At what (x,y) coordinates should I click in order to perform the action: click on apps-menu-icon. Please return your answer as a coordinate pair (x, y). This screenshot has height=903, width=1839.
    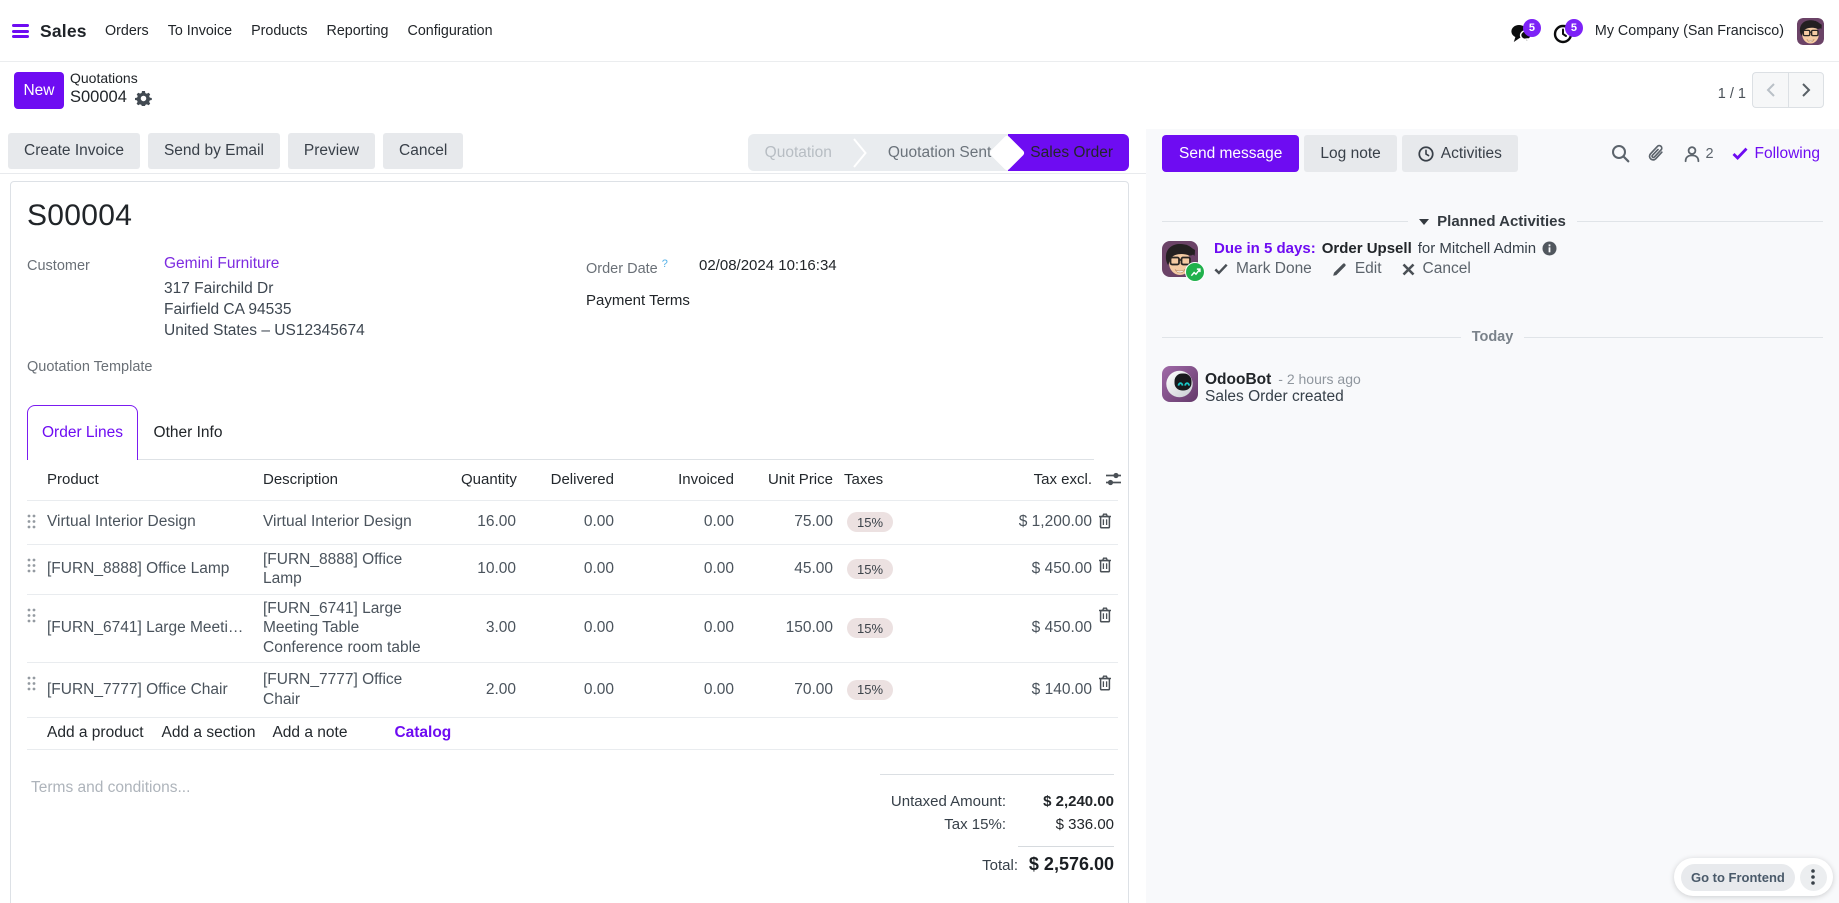
    Looking at the image, I should click on (20, 31).